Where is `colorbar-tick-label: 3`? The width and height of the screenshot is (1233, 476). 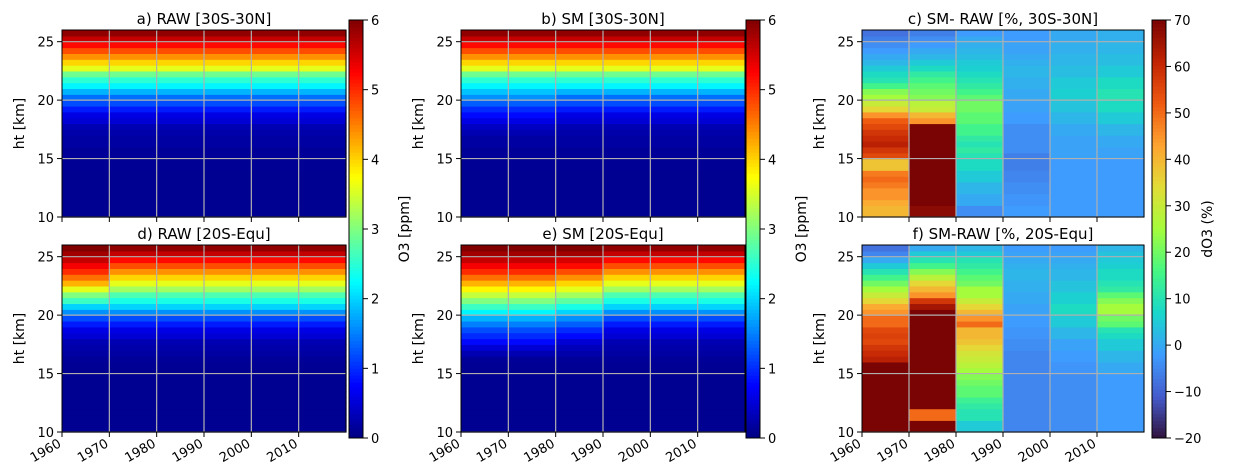
colorbar-tick-label: 3 is located at coordinates (772, 230).